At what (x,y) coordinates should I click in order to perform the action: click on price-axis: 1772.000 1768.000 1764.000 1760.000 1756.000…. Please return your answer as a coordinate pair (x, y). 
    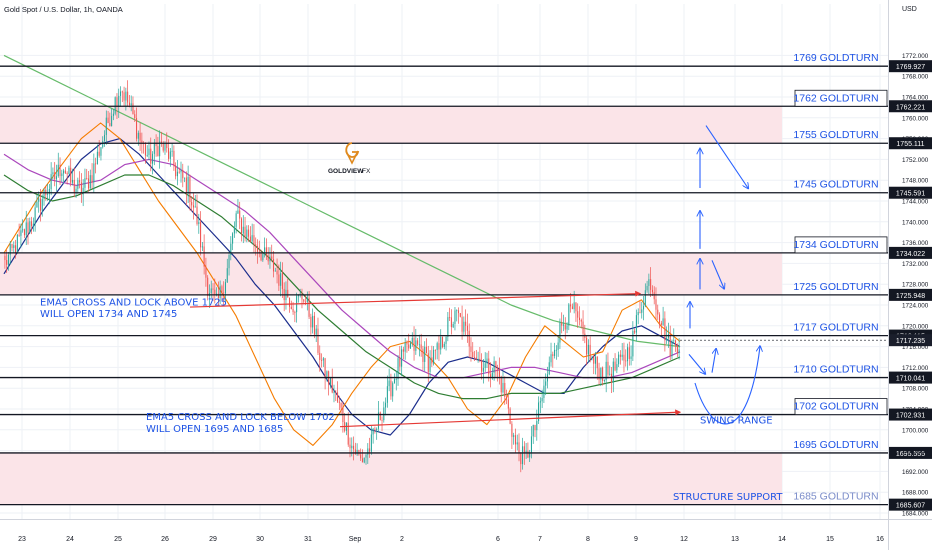
    Looking at the image, I should click on (908, 275).